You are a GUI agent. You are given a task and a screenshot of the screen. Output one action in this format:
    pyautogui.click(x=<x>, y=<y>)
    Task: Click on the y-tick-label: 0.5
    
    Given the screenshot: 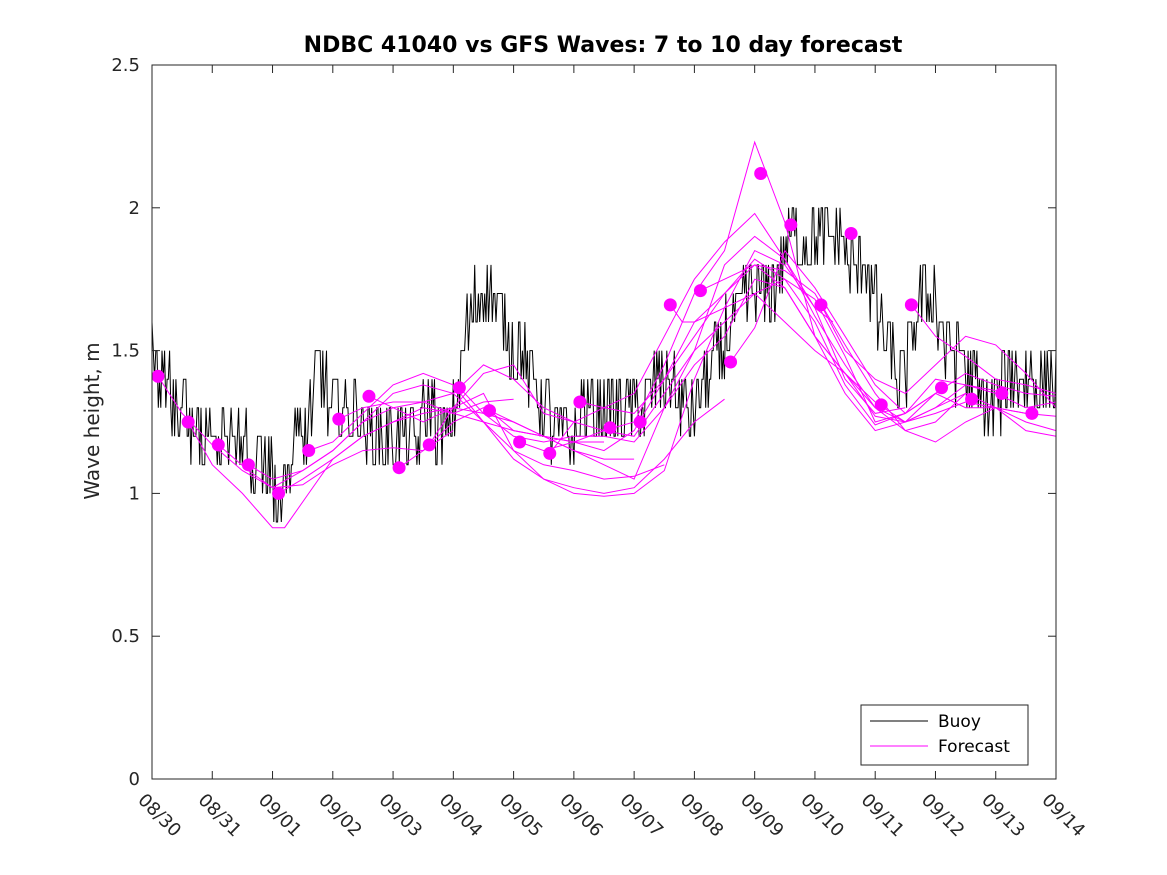 What is the action you would take?
    pyautogui.click(x=125, y=636)
    